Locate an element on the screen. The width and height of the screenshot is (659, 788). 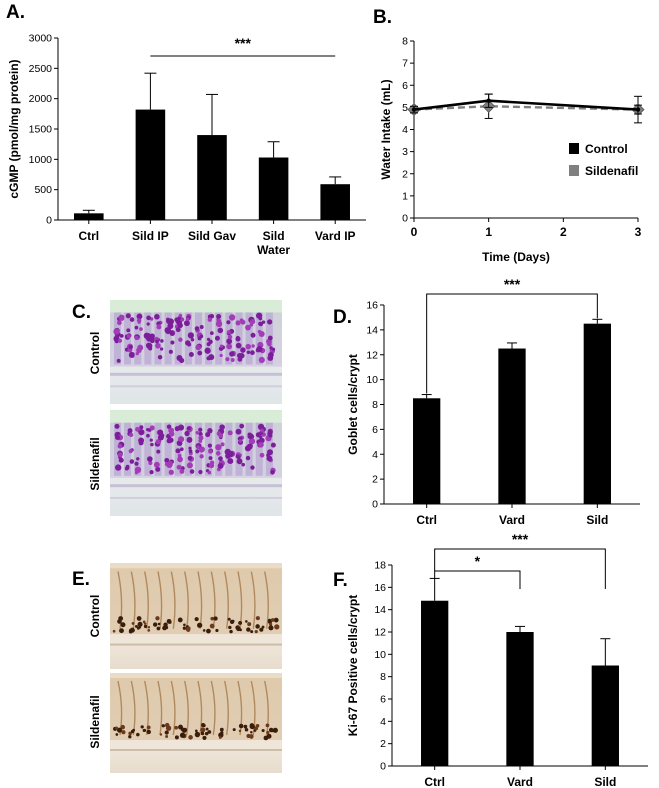
image-label-e-control: Control is located at coordinates (95, 616).